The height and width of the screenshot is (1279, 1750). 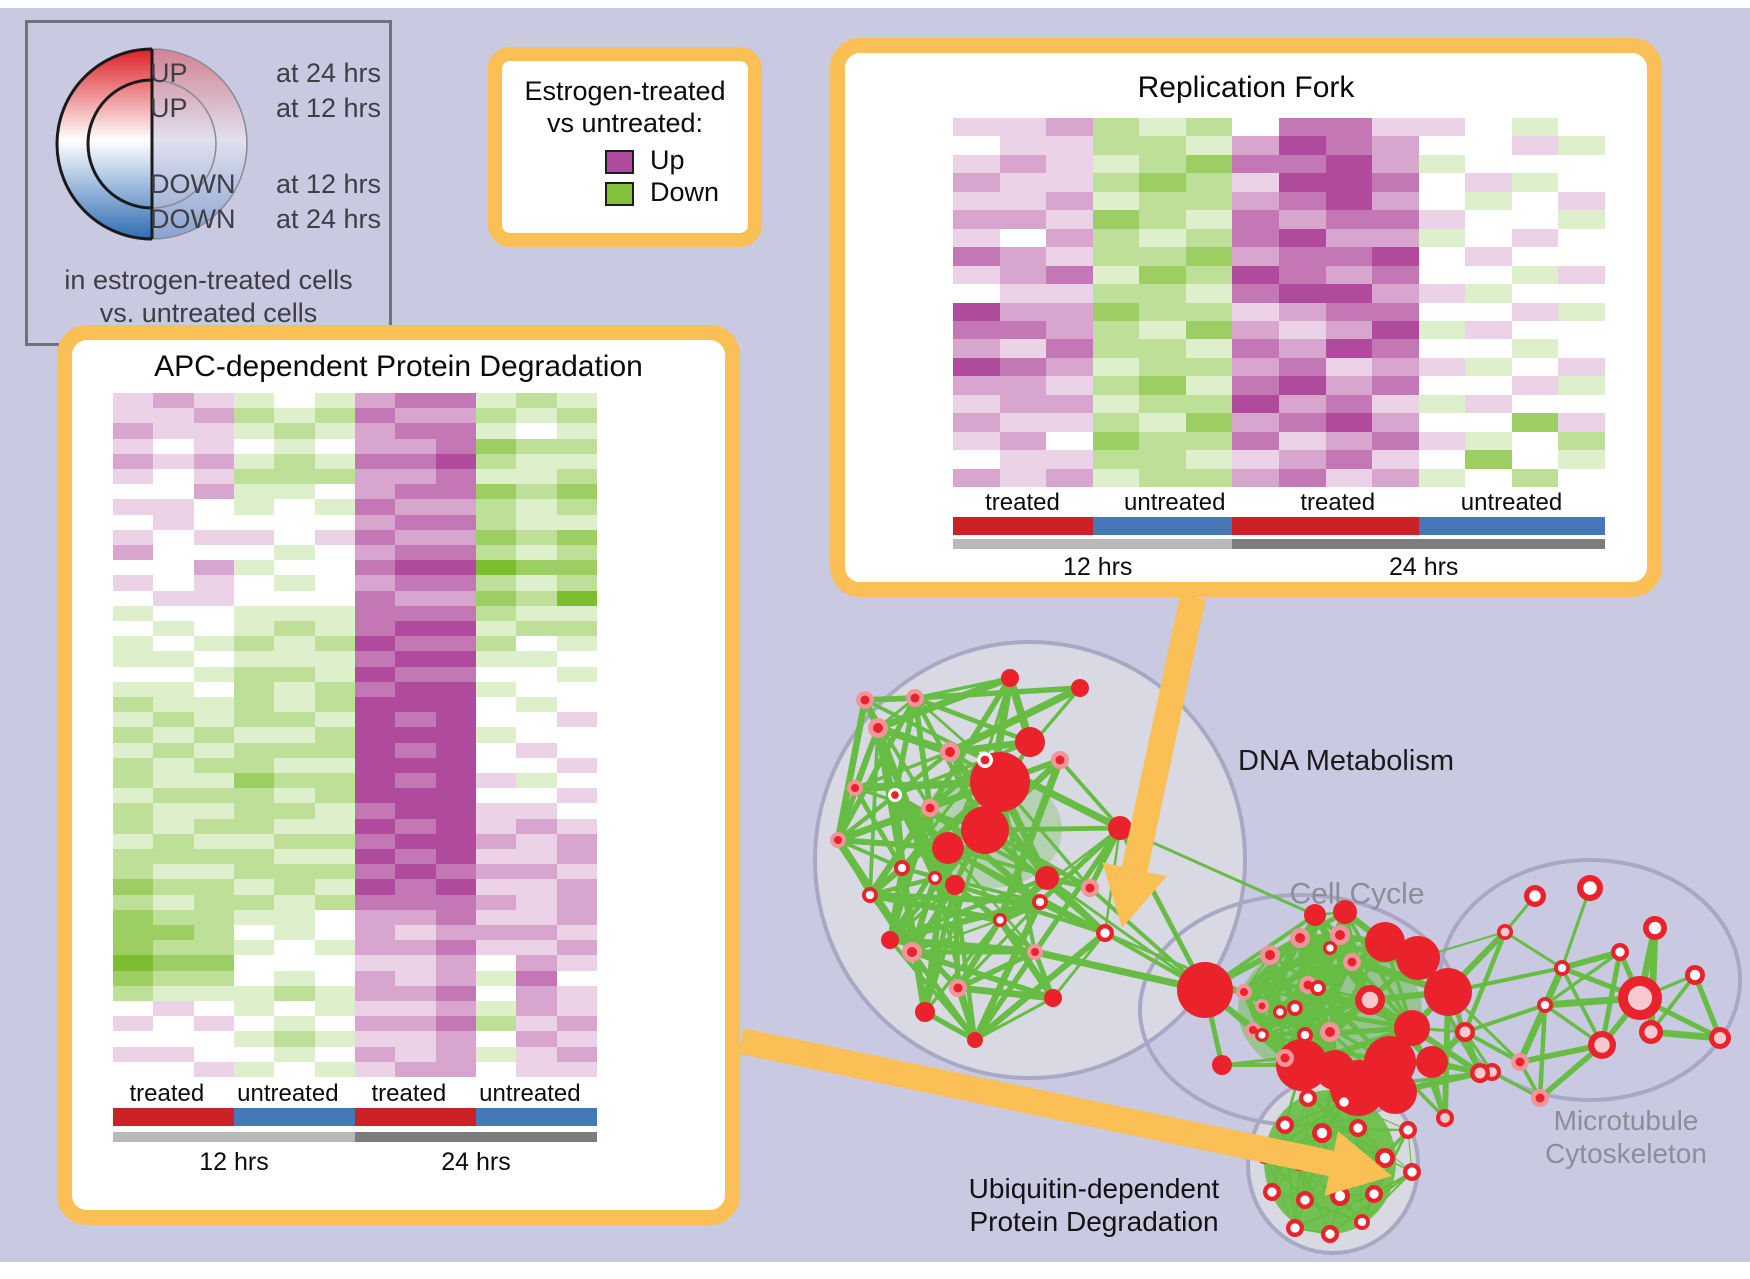 What do you see at coordinates (355, 1117) in the screenshot?
I see `apc-group-bar` at bounding box center [355, 1117].